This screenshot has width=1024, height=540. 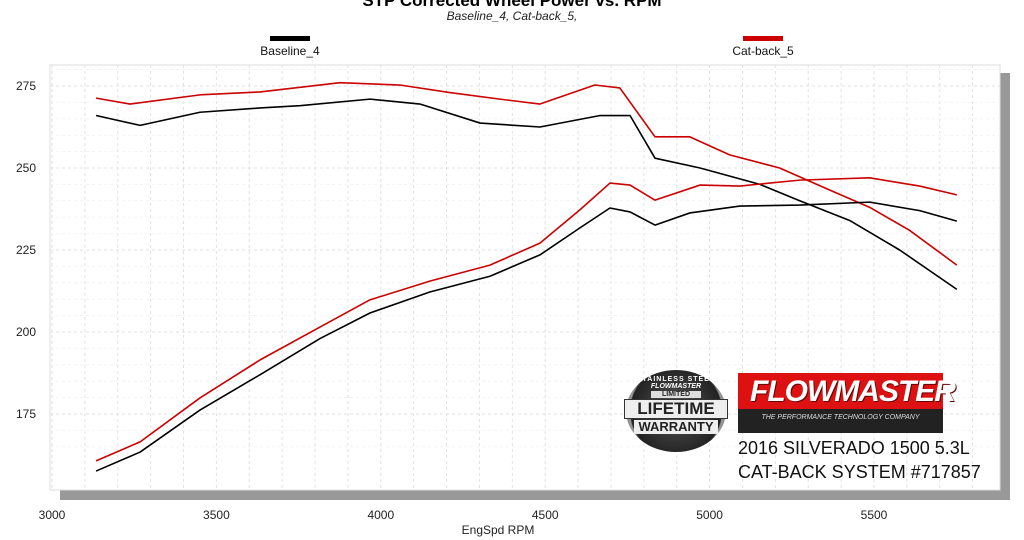 What do you see at coordinates (545, 515) in the screenshot?
I see `x-tick-label: 4500` at bounding box center [545, 515].